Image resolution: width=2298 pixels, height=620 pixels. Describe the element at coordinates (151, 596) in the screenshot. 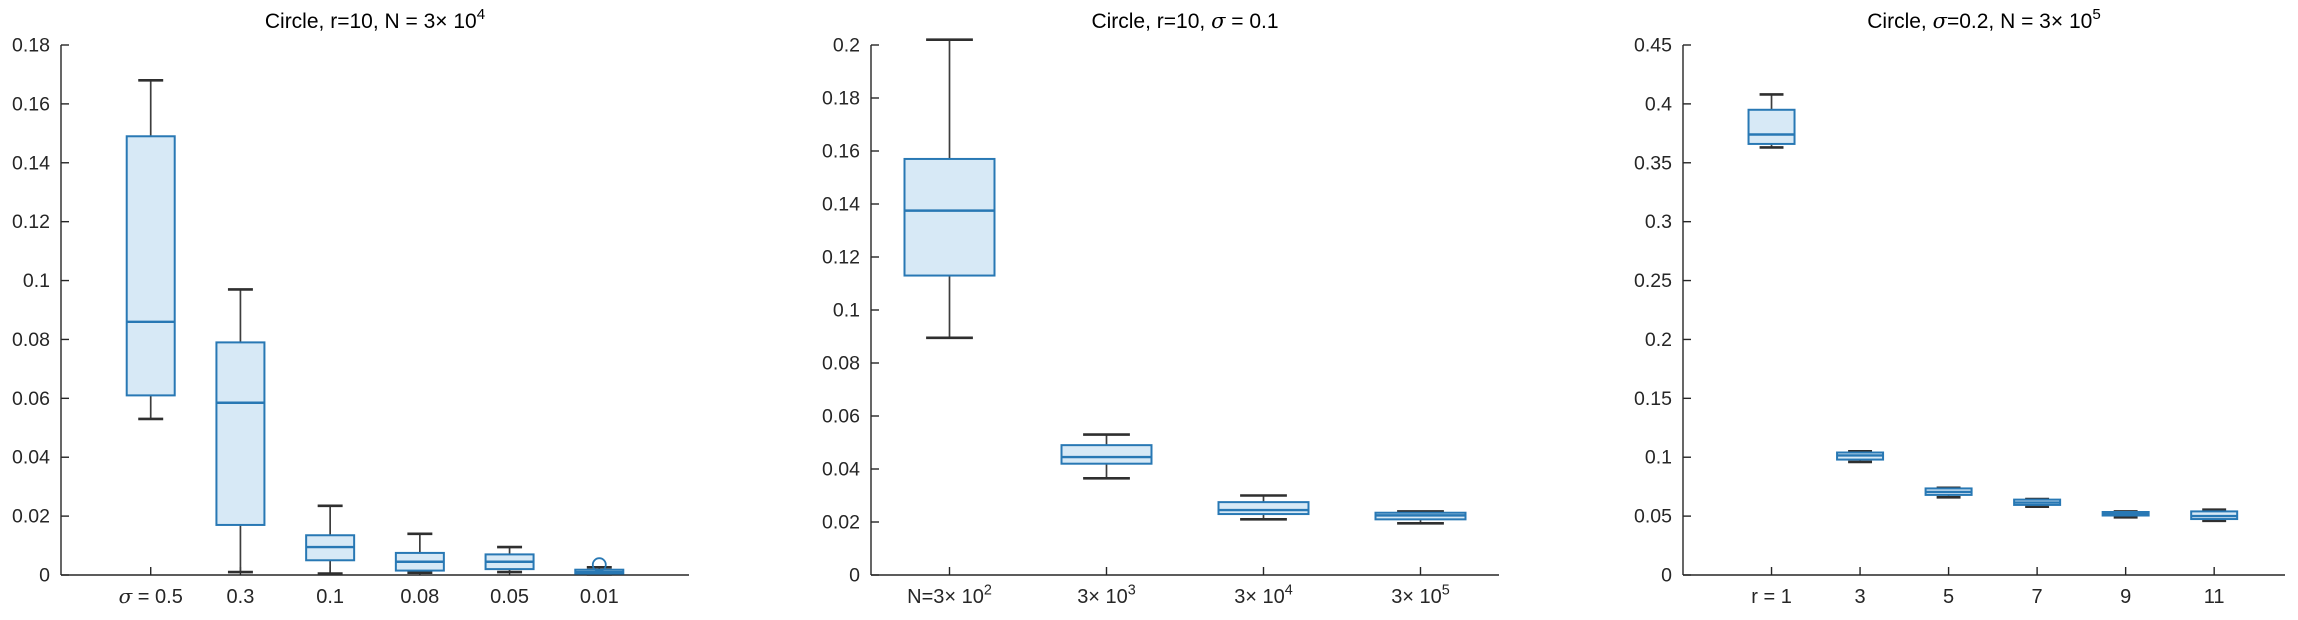

I see `x-tick-label: σ = 0.5` at that location.